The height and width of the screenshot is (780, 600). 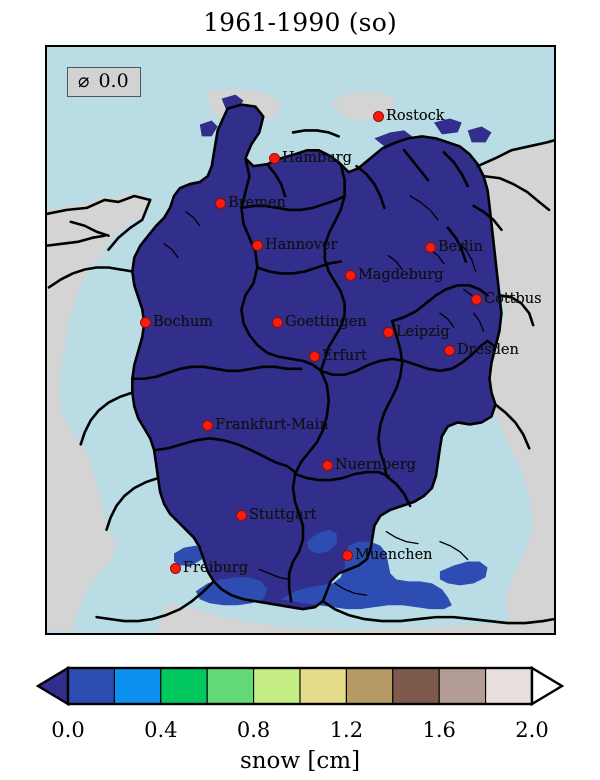 I want to click on colorbar-cells, so click(x=300, y=686).